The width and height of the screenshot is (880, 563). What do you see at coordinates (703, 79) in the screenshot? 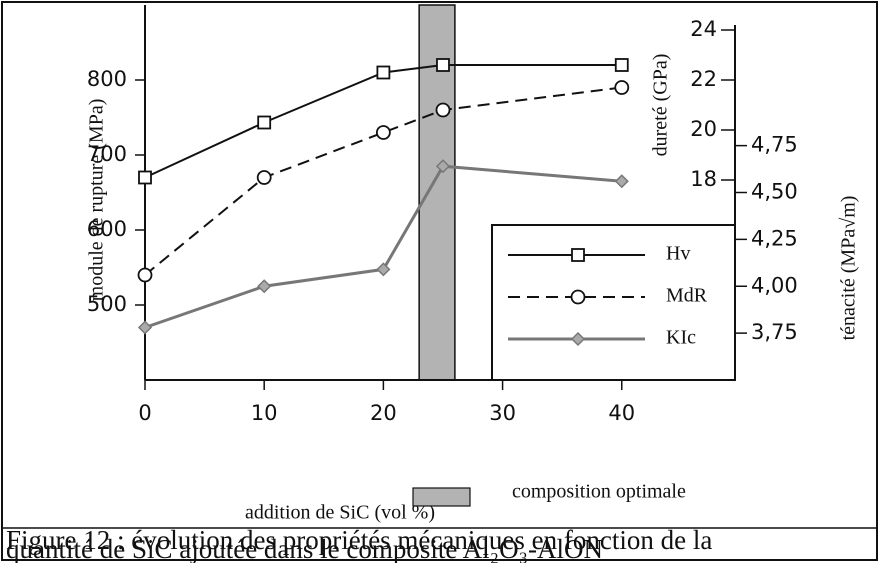
I see `y2-tick-label: 22` at bounding box center [703, 79].